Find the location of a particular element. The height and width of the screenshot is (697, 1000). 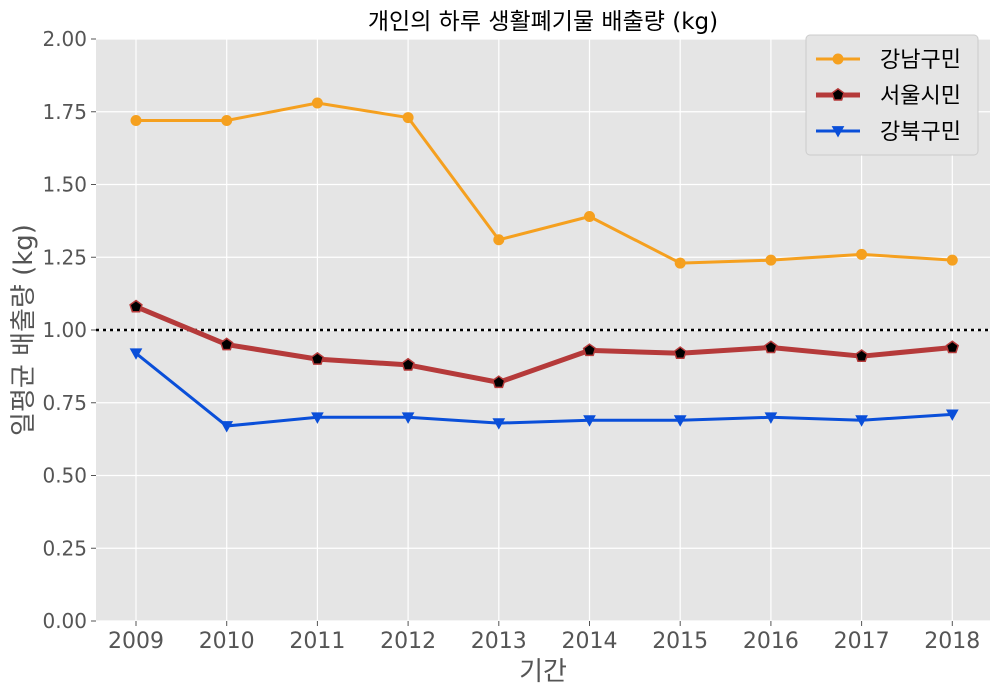

x-tick-label: 2018 is located at coordinates (952, 641).